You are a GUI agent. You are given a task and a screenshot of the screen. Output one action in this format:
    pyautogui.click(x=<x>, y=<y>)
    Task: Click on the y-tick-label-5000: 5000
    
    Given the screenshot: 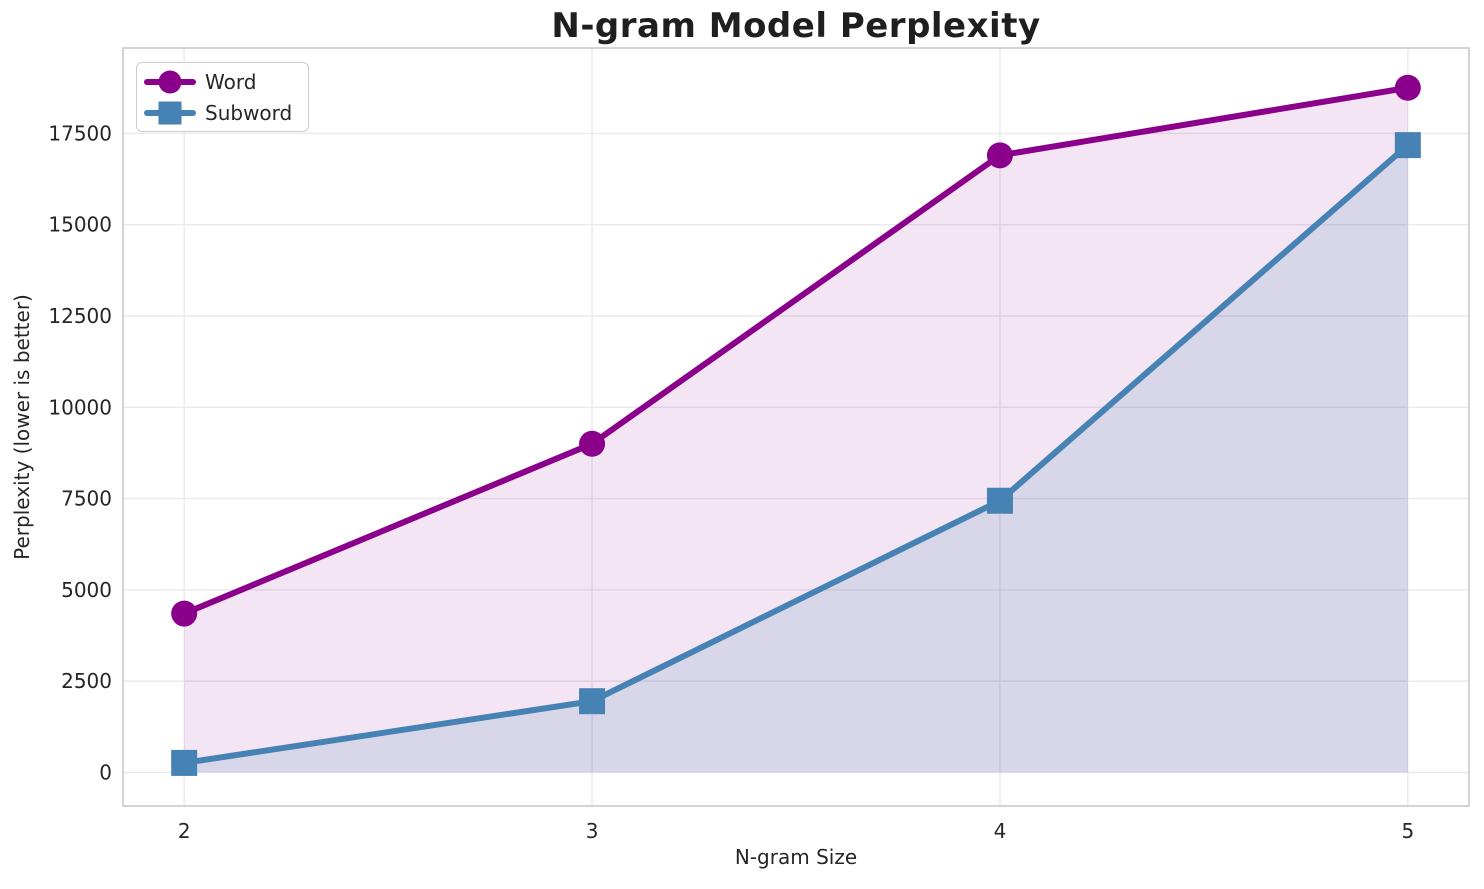 What is the action you would take?
    pyautogui.click(x=86, y=590)
    